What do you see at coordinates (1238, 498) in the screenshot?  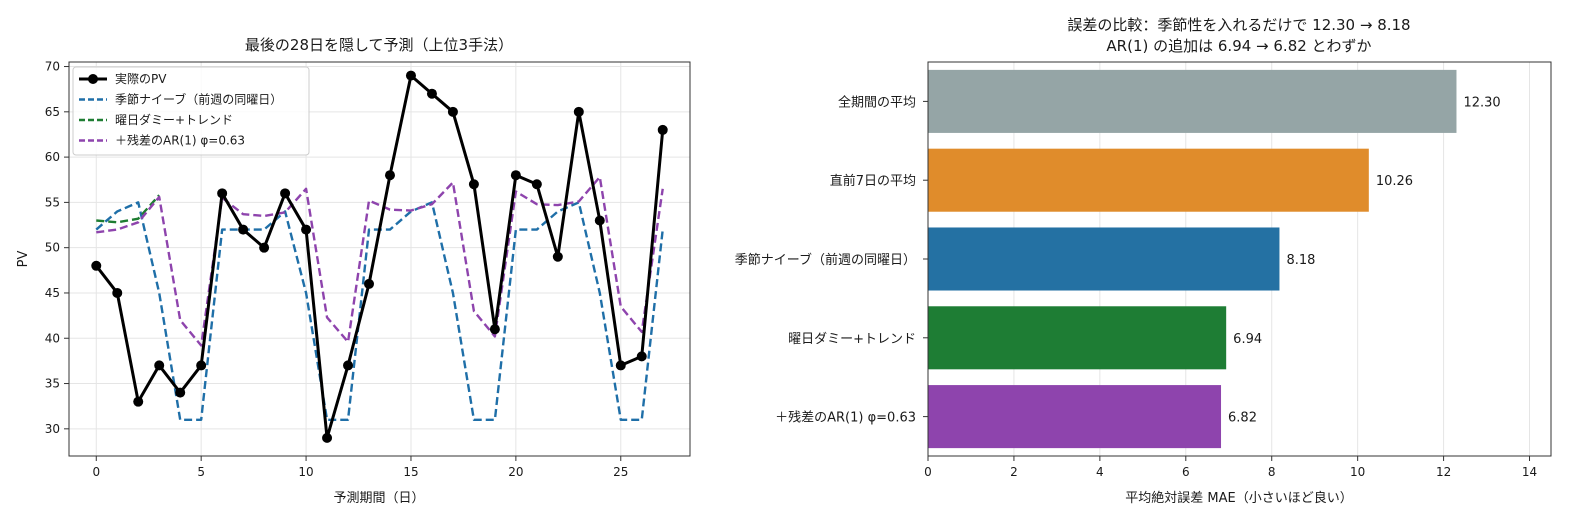 I see `bar-x-axis-label: 平均絶対誤差 MAE（小さいほど良い）` at bounding box center [1238, 498].